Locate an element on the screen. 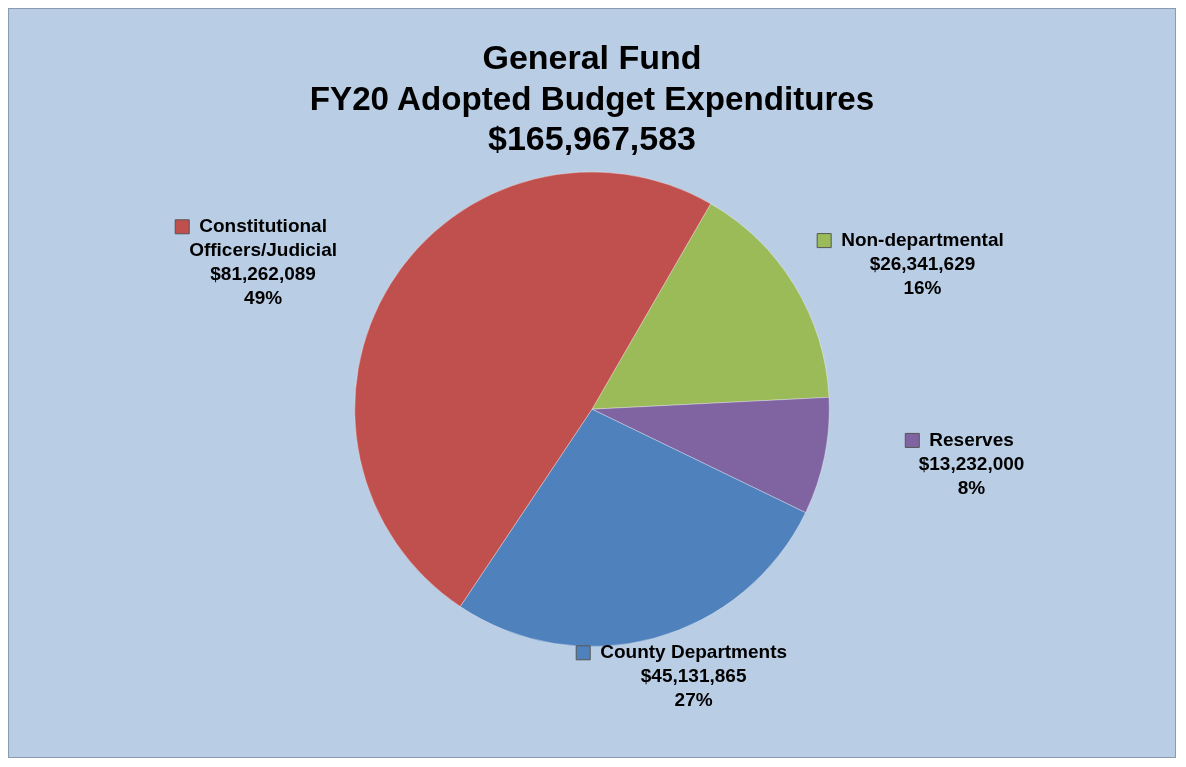 The image size is (1186, 767). data-label: $45,131,865 27% is located at coordinates (693, 688).